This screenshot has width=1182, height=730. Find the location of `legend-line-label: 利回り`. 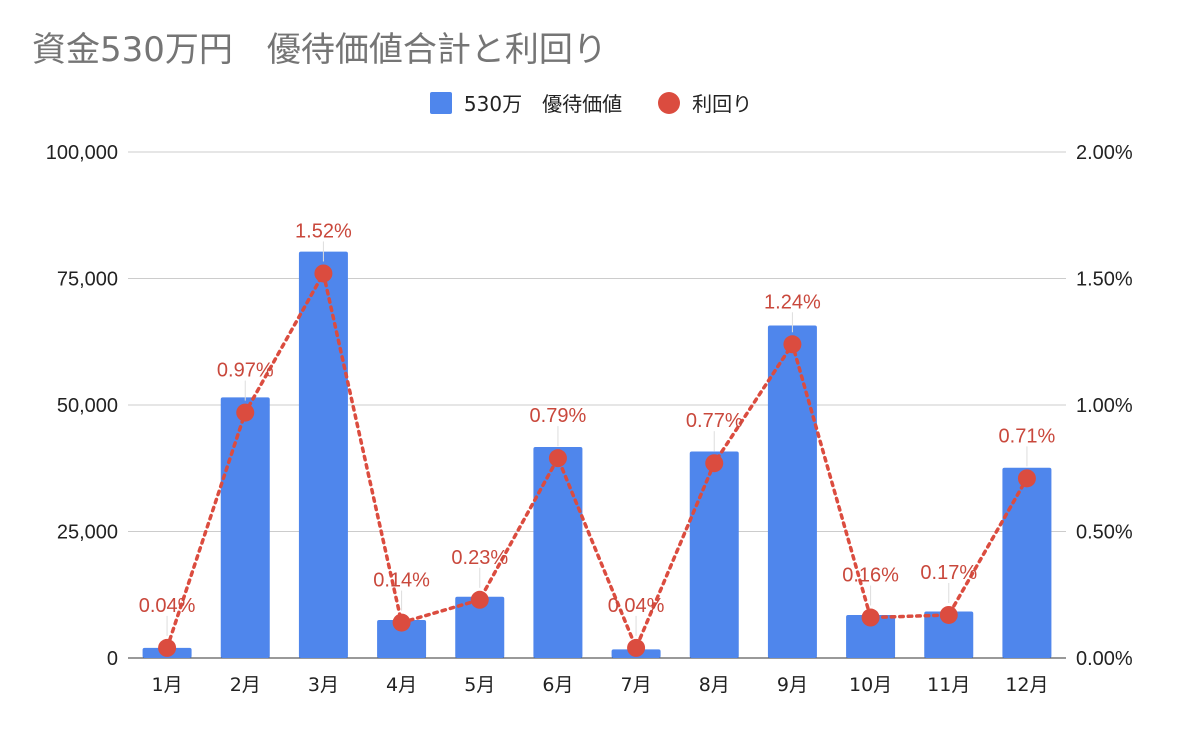

legend-line-label: 利回り is located at coordinates (722, 104).